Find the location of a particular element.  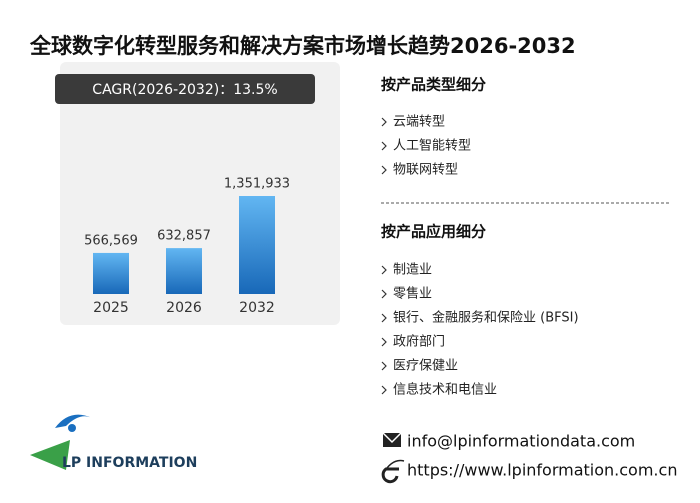

segment-item: 云端转型 is located at coordinates (419, 122).